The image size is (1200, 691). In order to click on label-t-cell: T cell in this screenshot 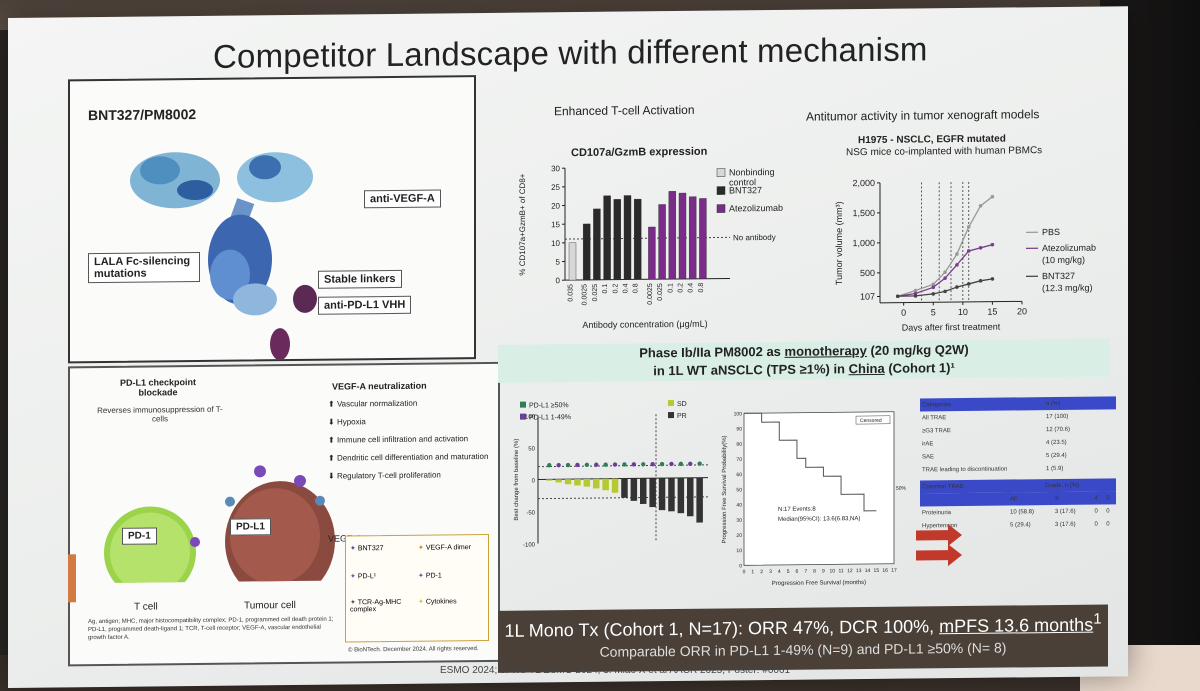, I will do `click(146, 607)`.